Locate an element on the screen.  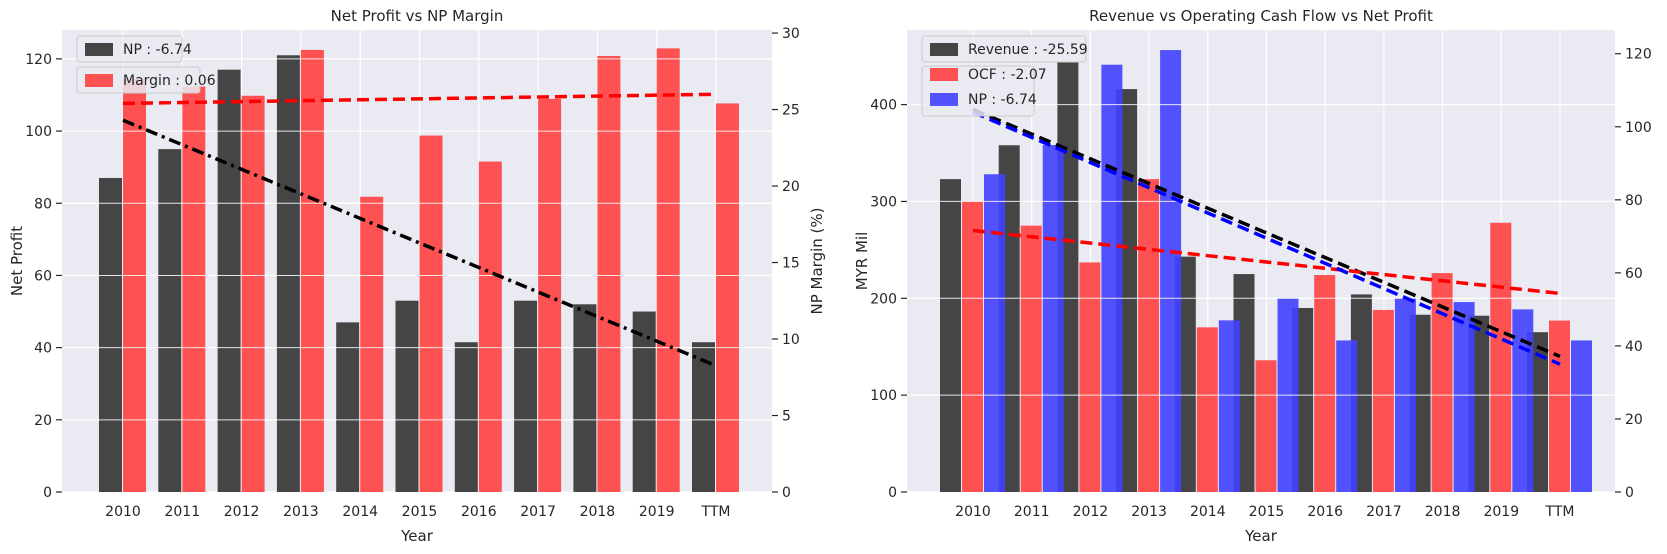
y-axis-label: MYR Mil is located at coordinates (862, 261).